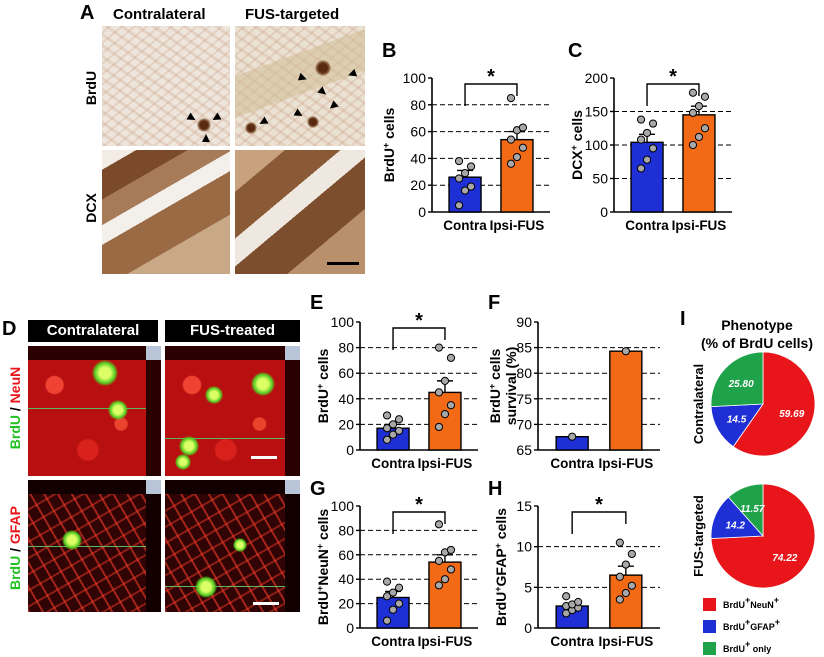 This screenshot has width=824, height=657. What do you see at coordinates (524, 547) in the screenshot?
I see `y-tick-label: 10` at bounding box center [524, 547].